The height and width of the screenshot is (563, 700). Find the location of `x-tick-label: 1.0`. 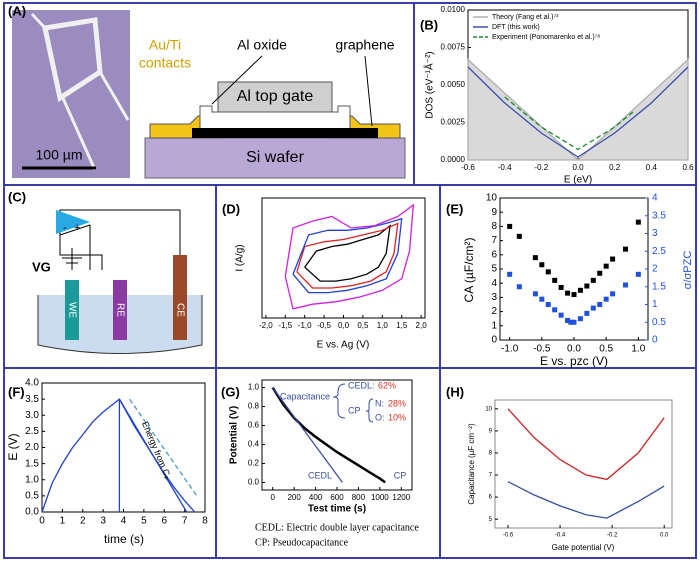

x-tick-label: 1.0 is located at coordinates (638, 349).